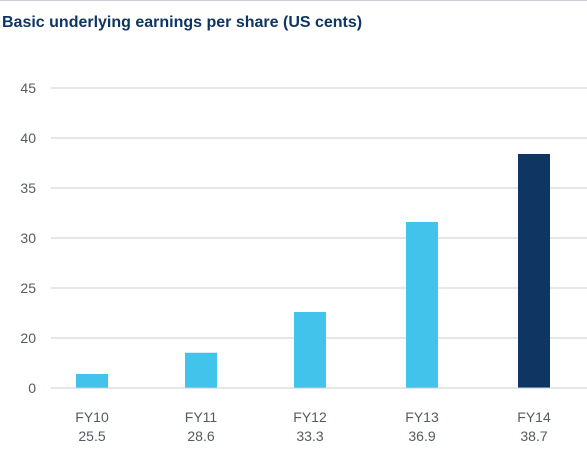 The height and width of the screenshot is (451, 587). Describe the element at coordinates (28, 88) in the screenshot. I see `y-tick-label: 45` at that location.